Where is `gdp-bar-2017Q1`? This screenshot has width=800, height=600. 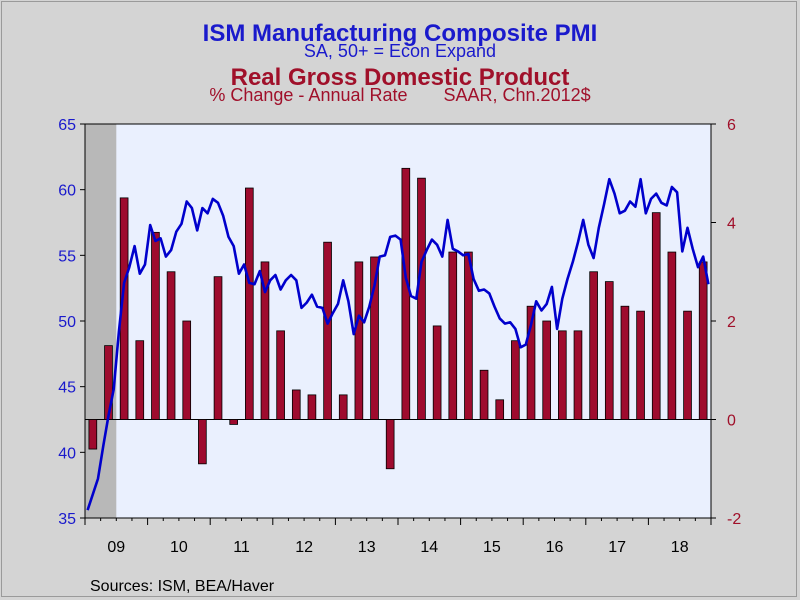 gdp-bar-2017Q1 is located at coordinates (593, 345).